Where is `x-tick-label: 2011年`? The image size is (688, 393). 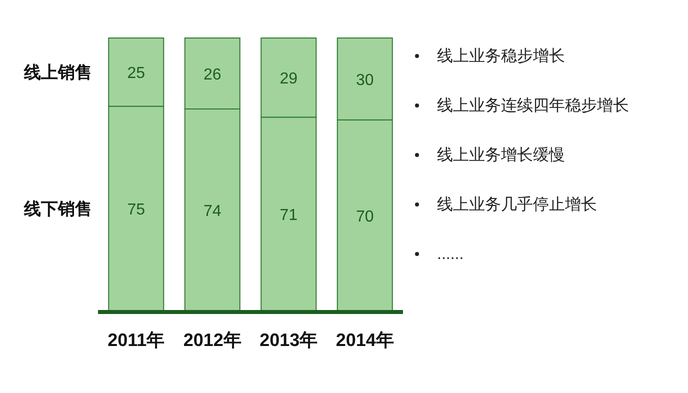
x-tick-label: 2011年 is located at coordinates (136, 340).